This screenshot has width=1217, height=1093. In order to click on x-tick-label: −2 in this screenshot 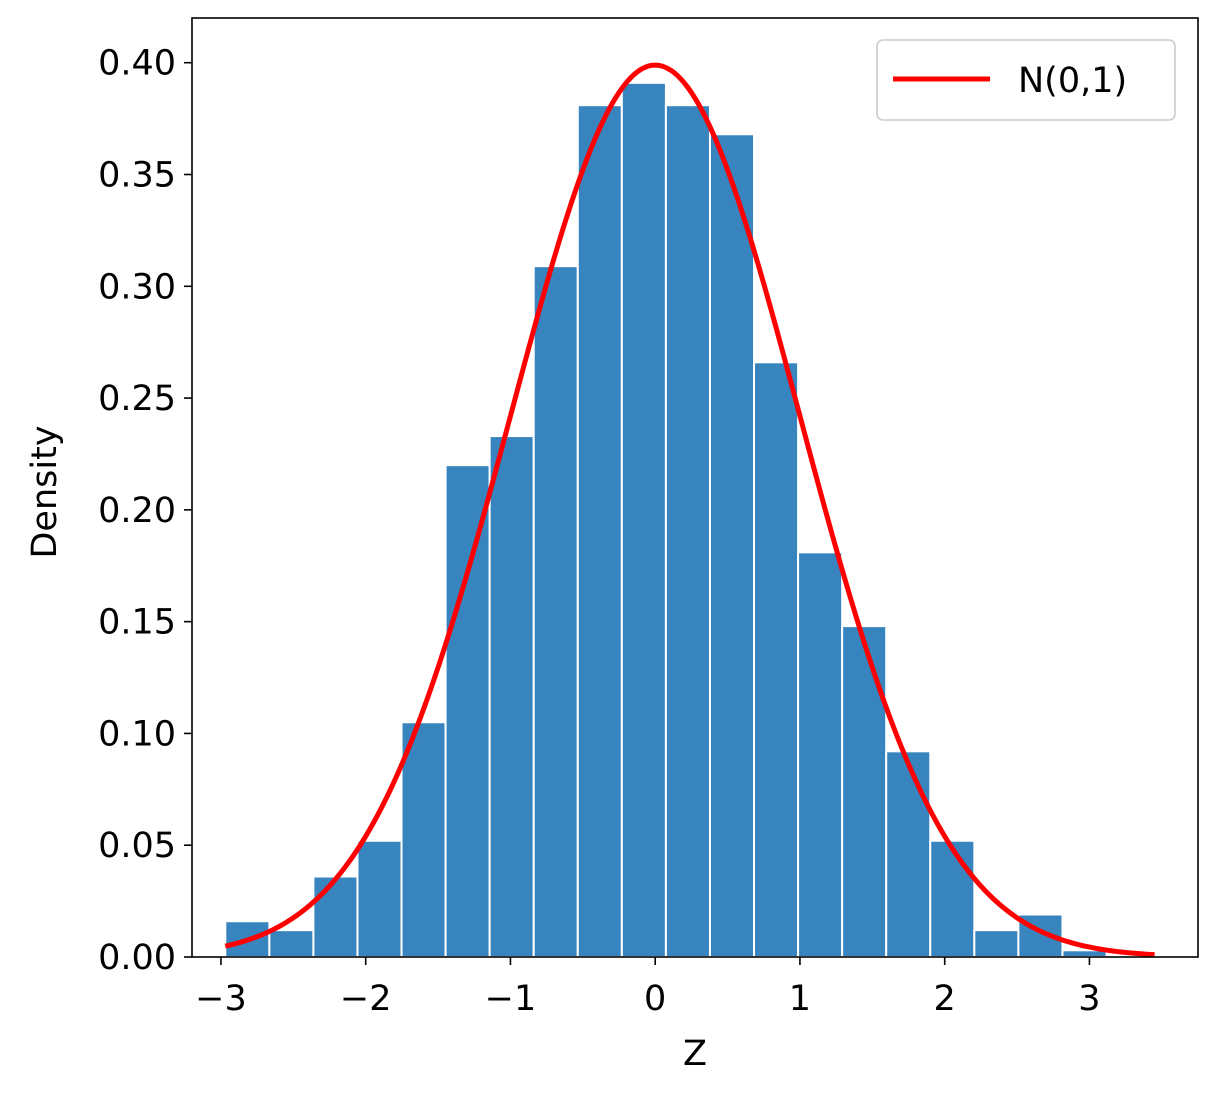, I will do `click(366, 999)`.